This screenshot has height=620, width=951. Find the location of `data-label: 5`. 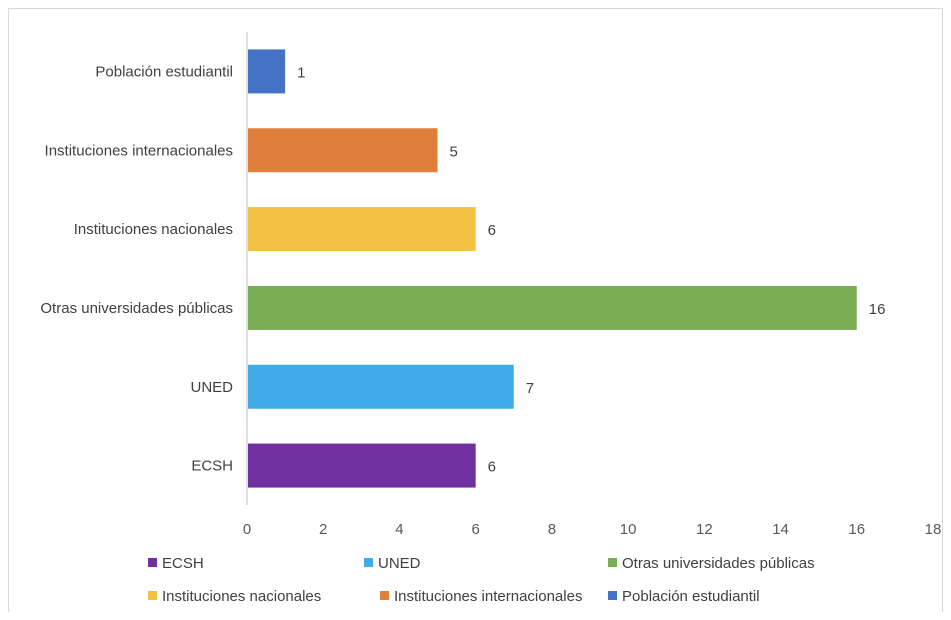

data-label: 5 is located at coordinates (454, 151).